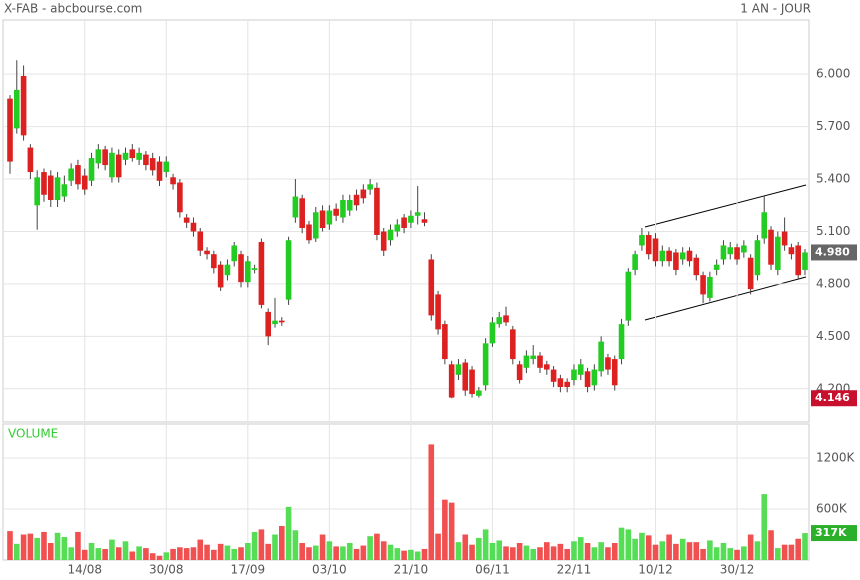 The height and width of the screenshot is (580, 860). Describe the element at coordinates (248, 570) in the screenshot. I see `x-tick-label: 17/09` at that location.